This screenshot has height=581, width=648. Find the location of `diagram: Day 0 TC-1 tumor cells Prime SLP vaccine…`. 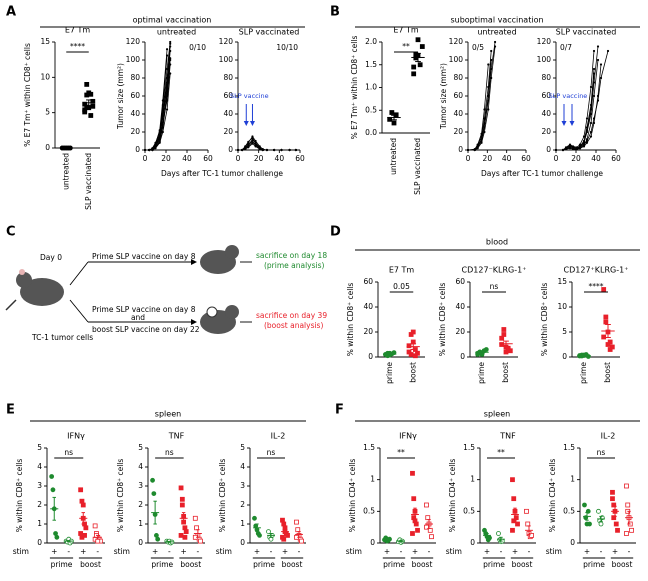

diagram: Day 0 TC-1 tumor cells Prime SLP vaccine… is located at coordinates (166, 293).